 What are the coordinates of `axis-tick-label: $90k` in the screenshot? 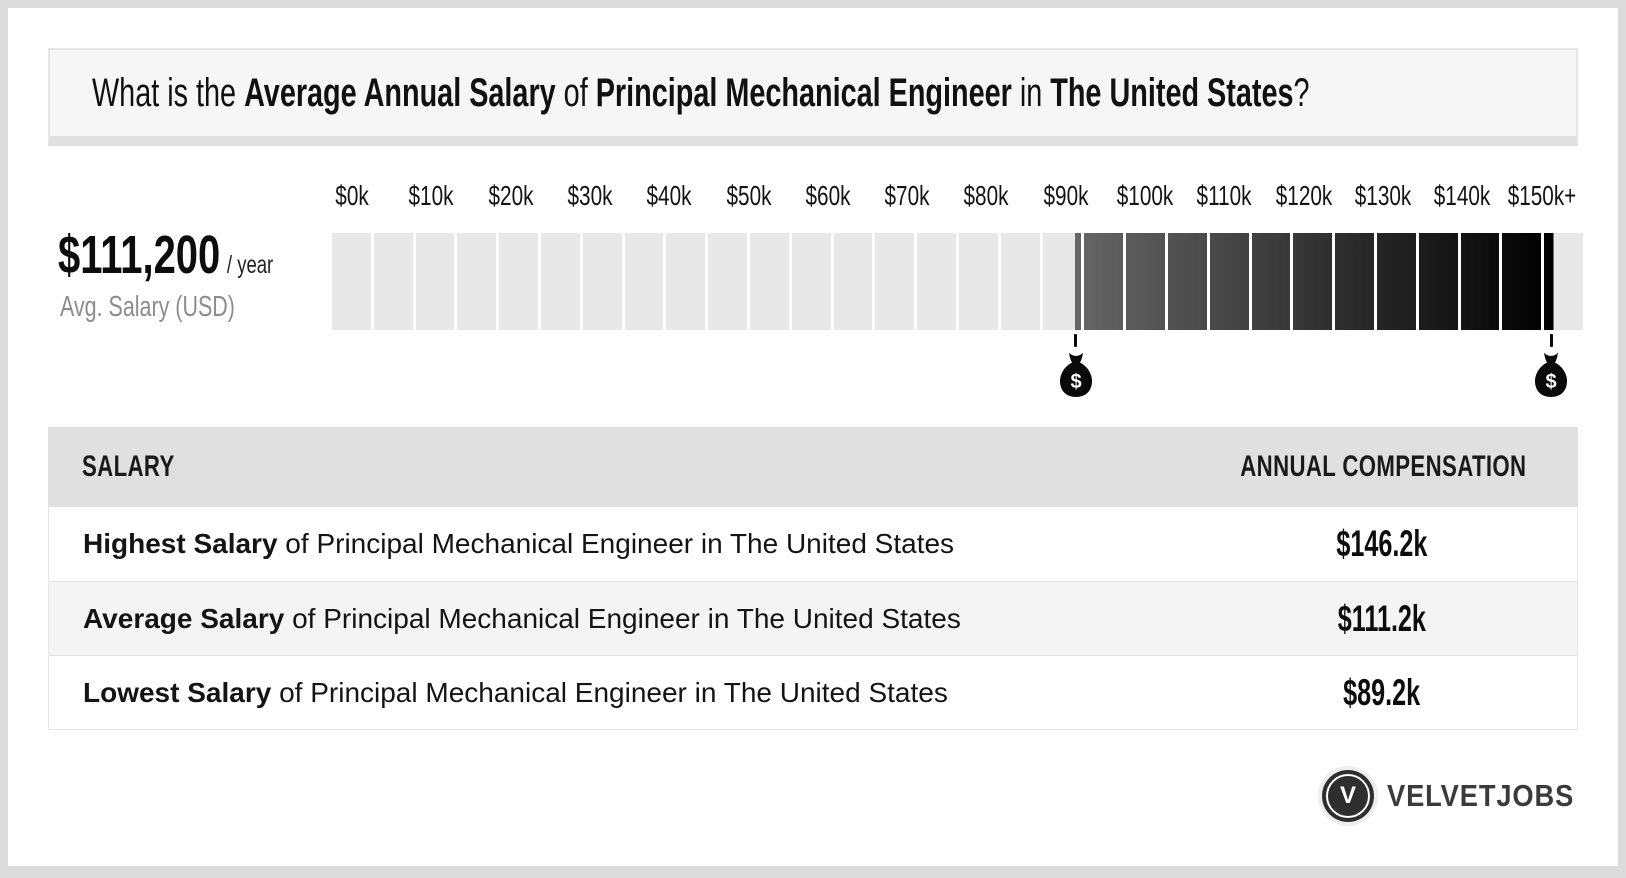 It's located at (1066, 195).